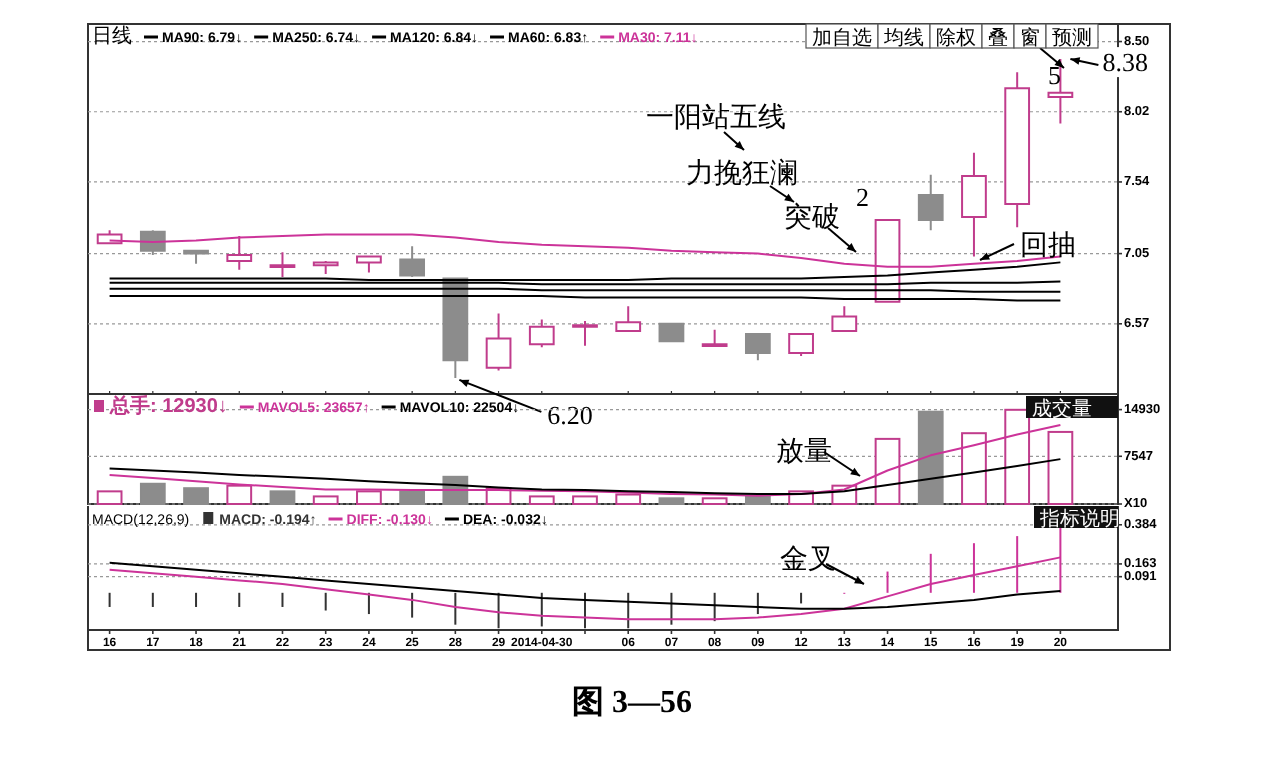  I want to click on annotation: 回抽, so click(1048, 246).